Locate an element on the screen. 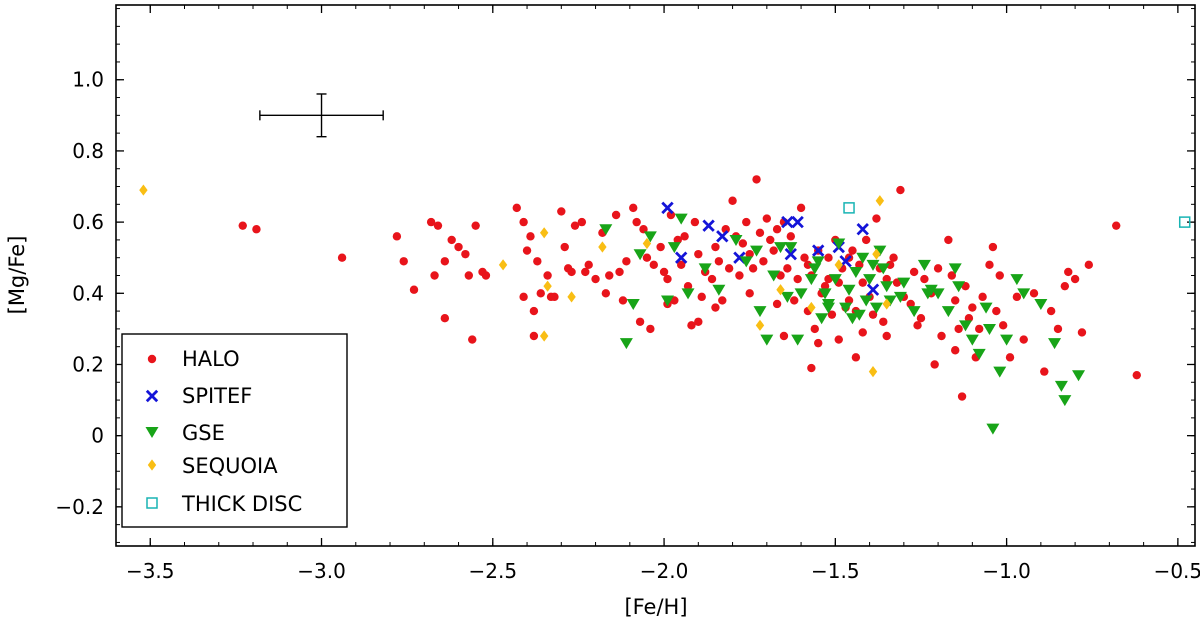 Image resolution: width=1200 pixels, height=624 pixels. y-tick-label: 0.8 is located at coordinates (88, 151).